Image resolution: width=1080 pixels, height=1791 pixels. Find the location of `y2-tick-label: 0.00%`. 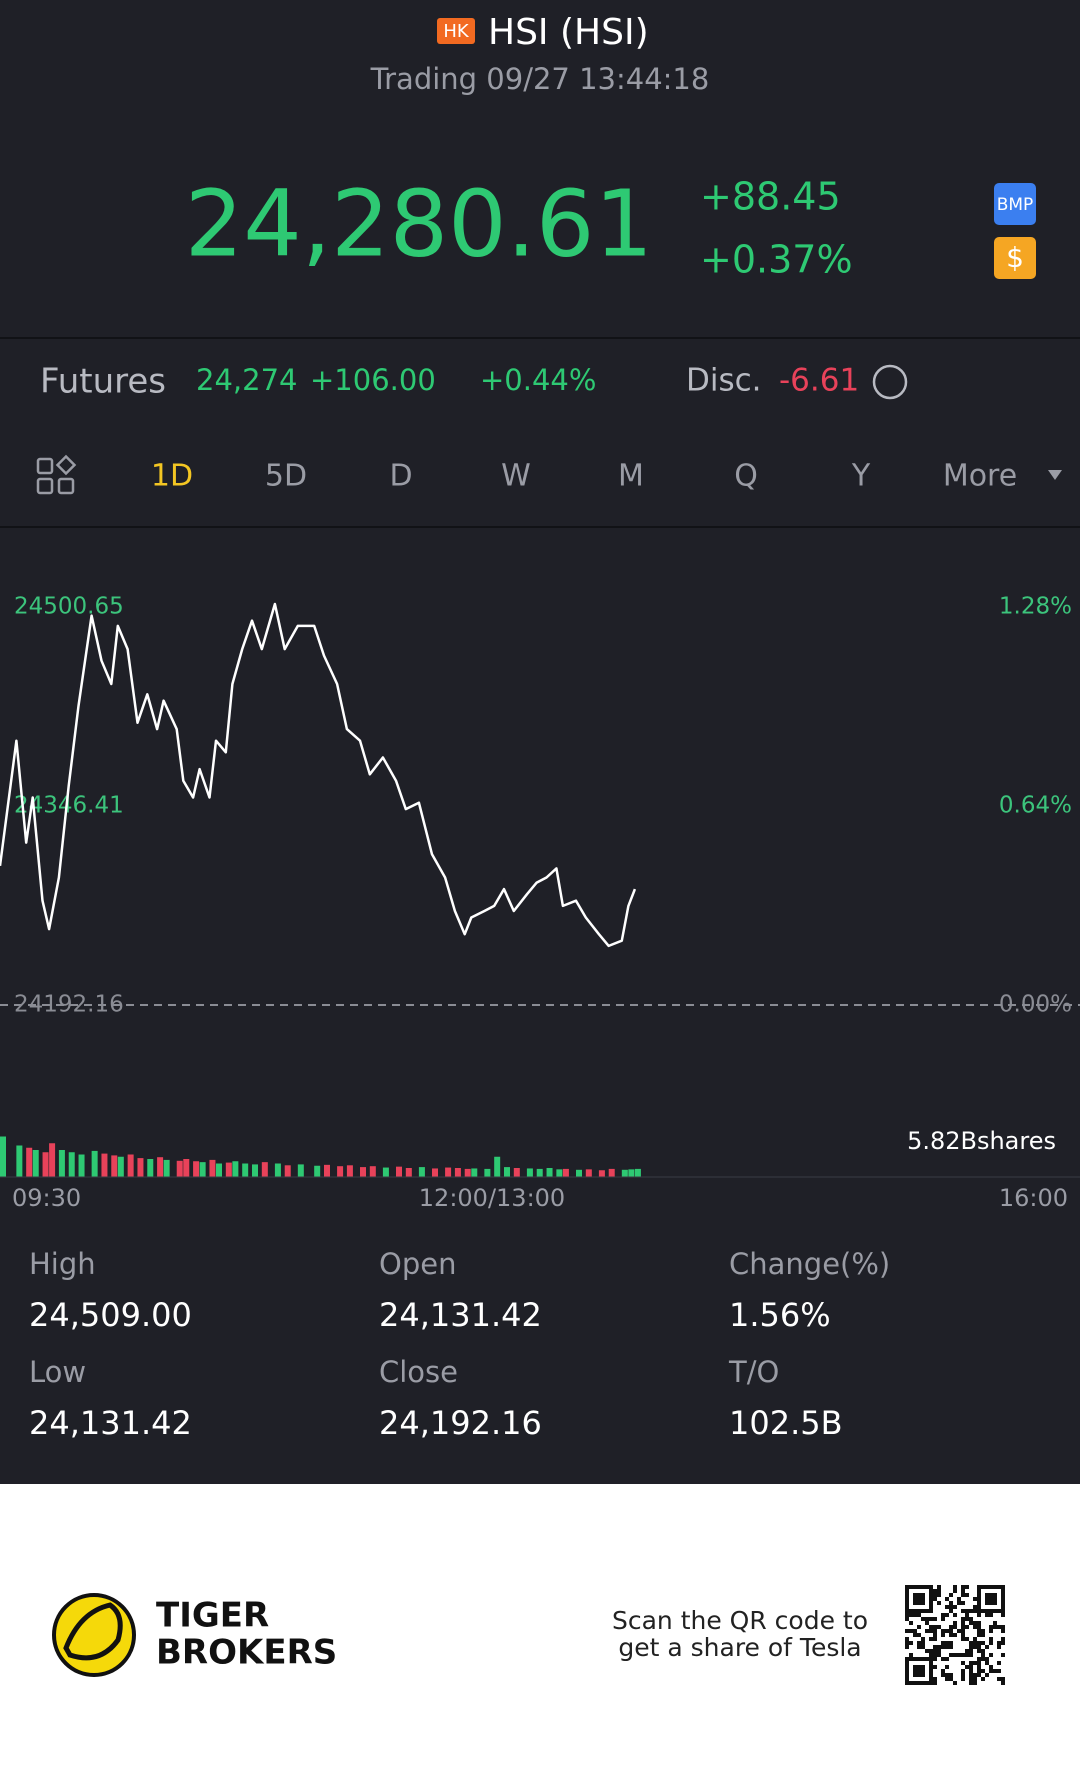

y2-tick-label: 0.00% is located at coordinates (1035, 1005).